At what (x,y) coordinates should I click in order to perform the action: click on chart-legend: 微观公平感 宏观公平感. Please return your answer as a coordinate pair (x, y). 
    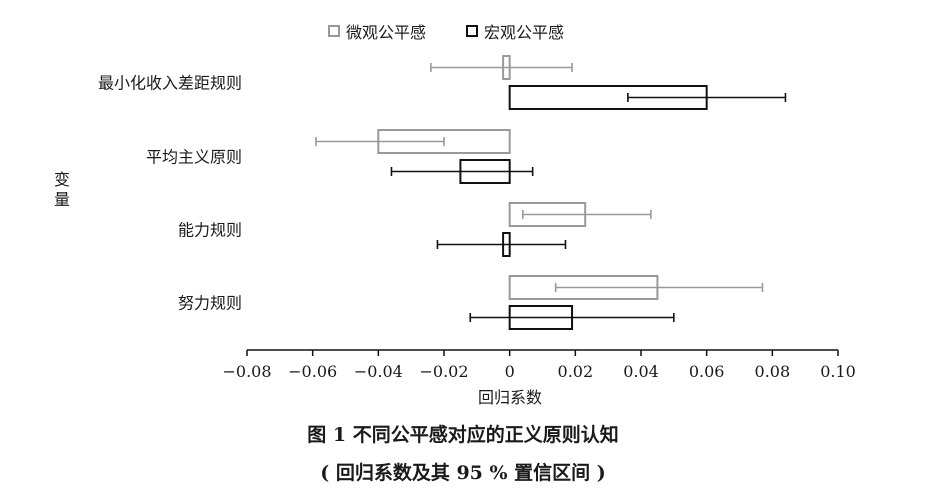
    Looking at the image, I should click on (446, 31).